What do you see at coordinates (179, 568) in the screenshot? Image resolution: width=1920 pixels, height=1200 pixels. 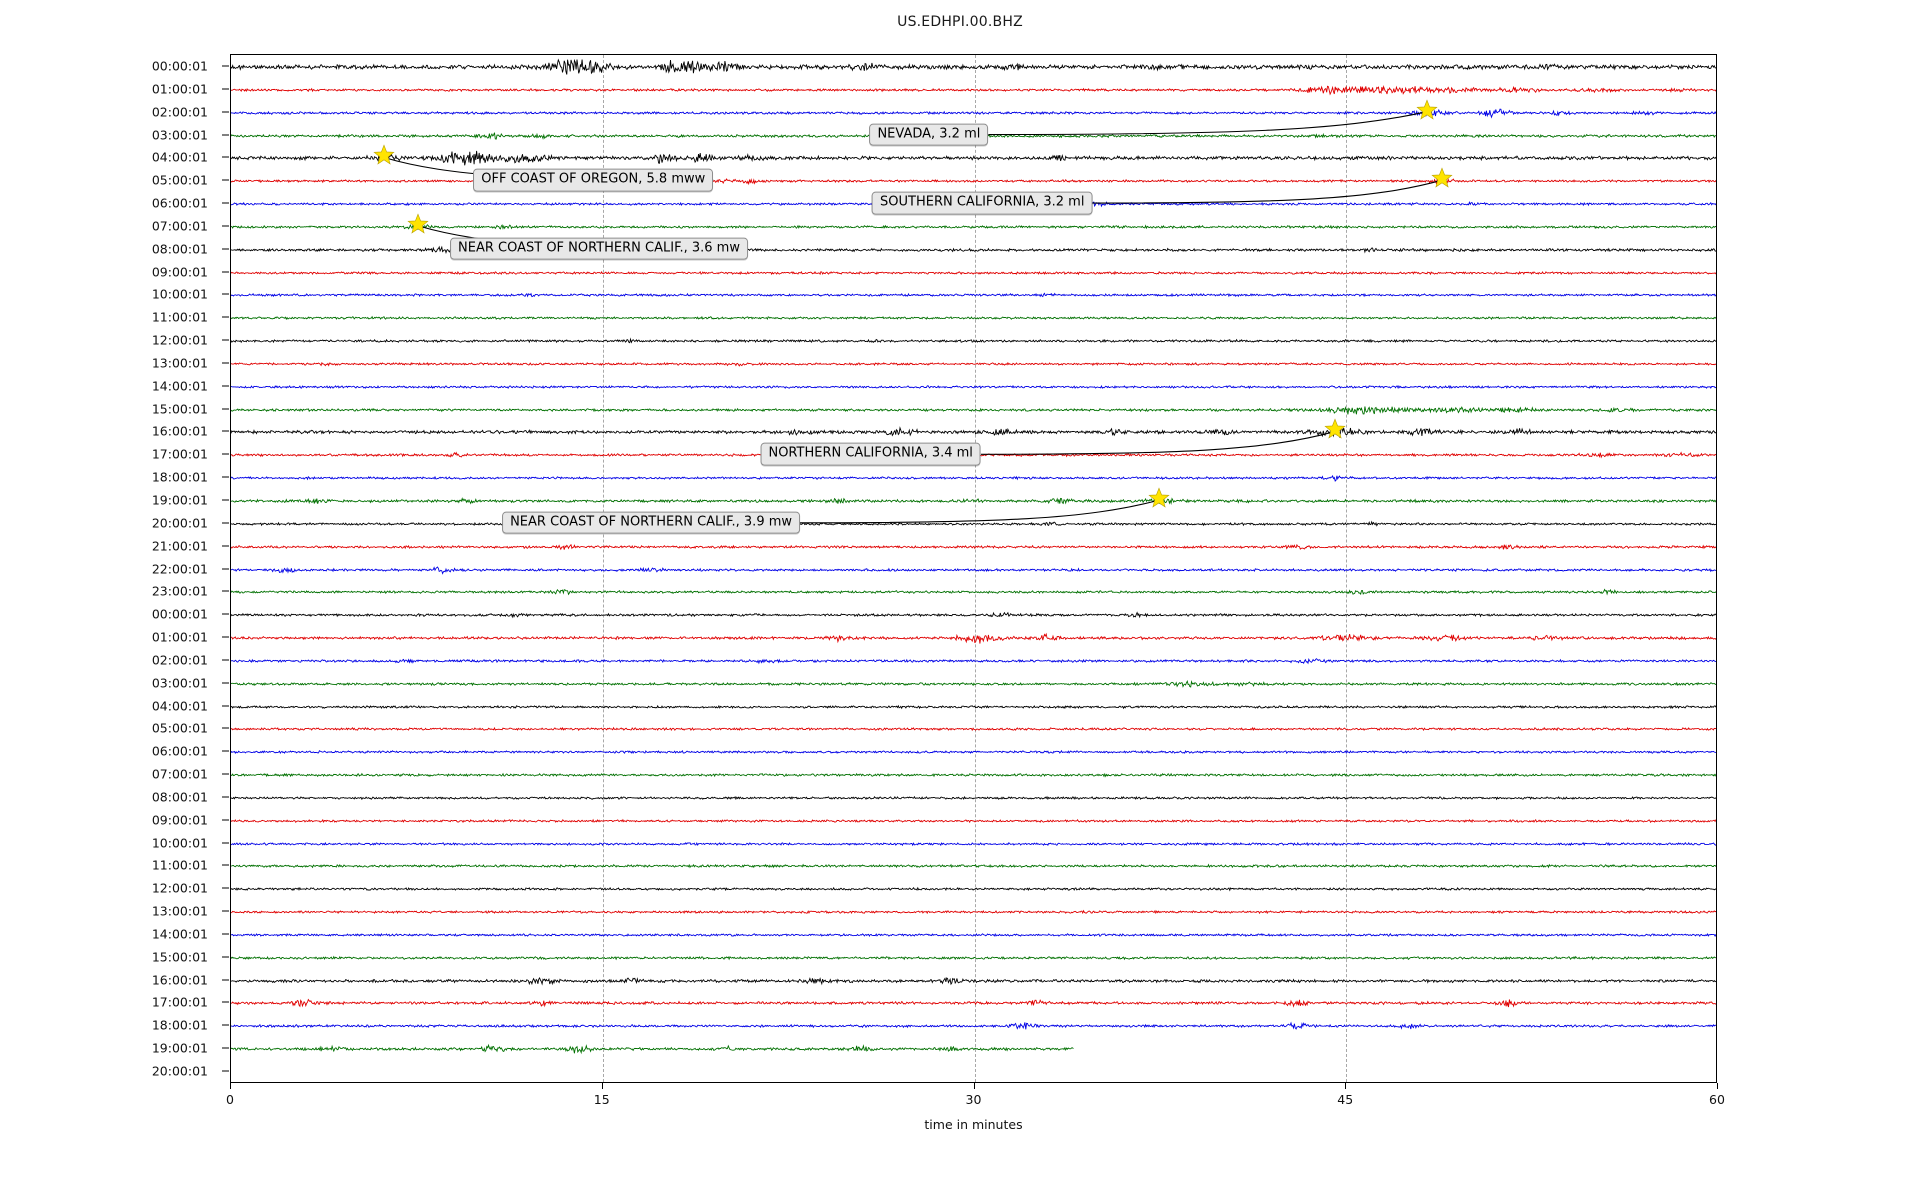 I see `y-tick-label: 22:00:01` at bounding box center [179, 568].